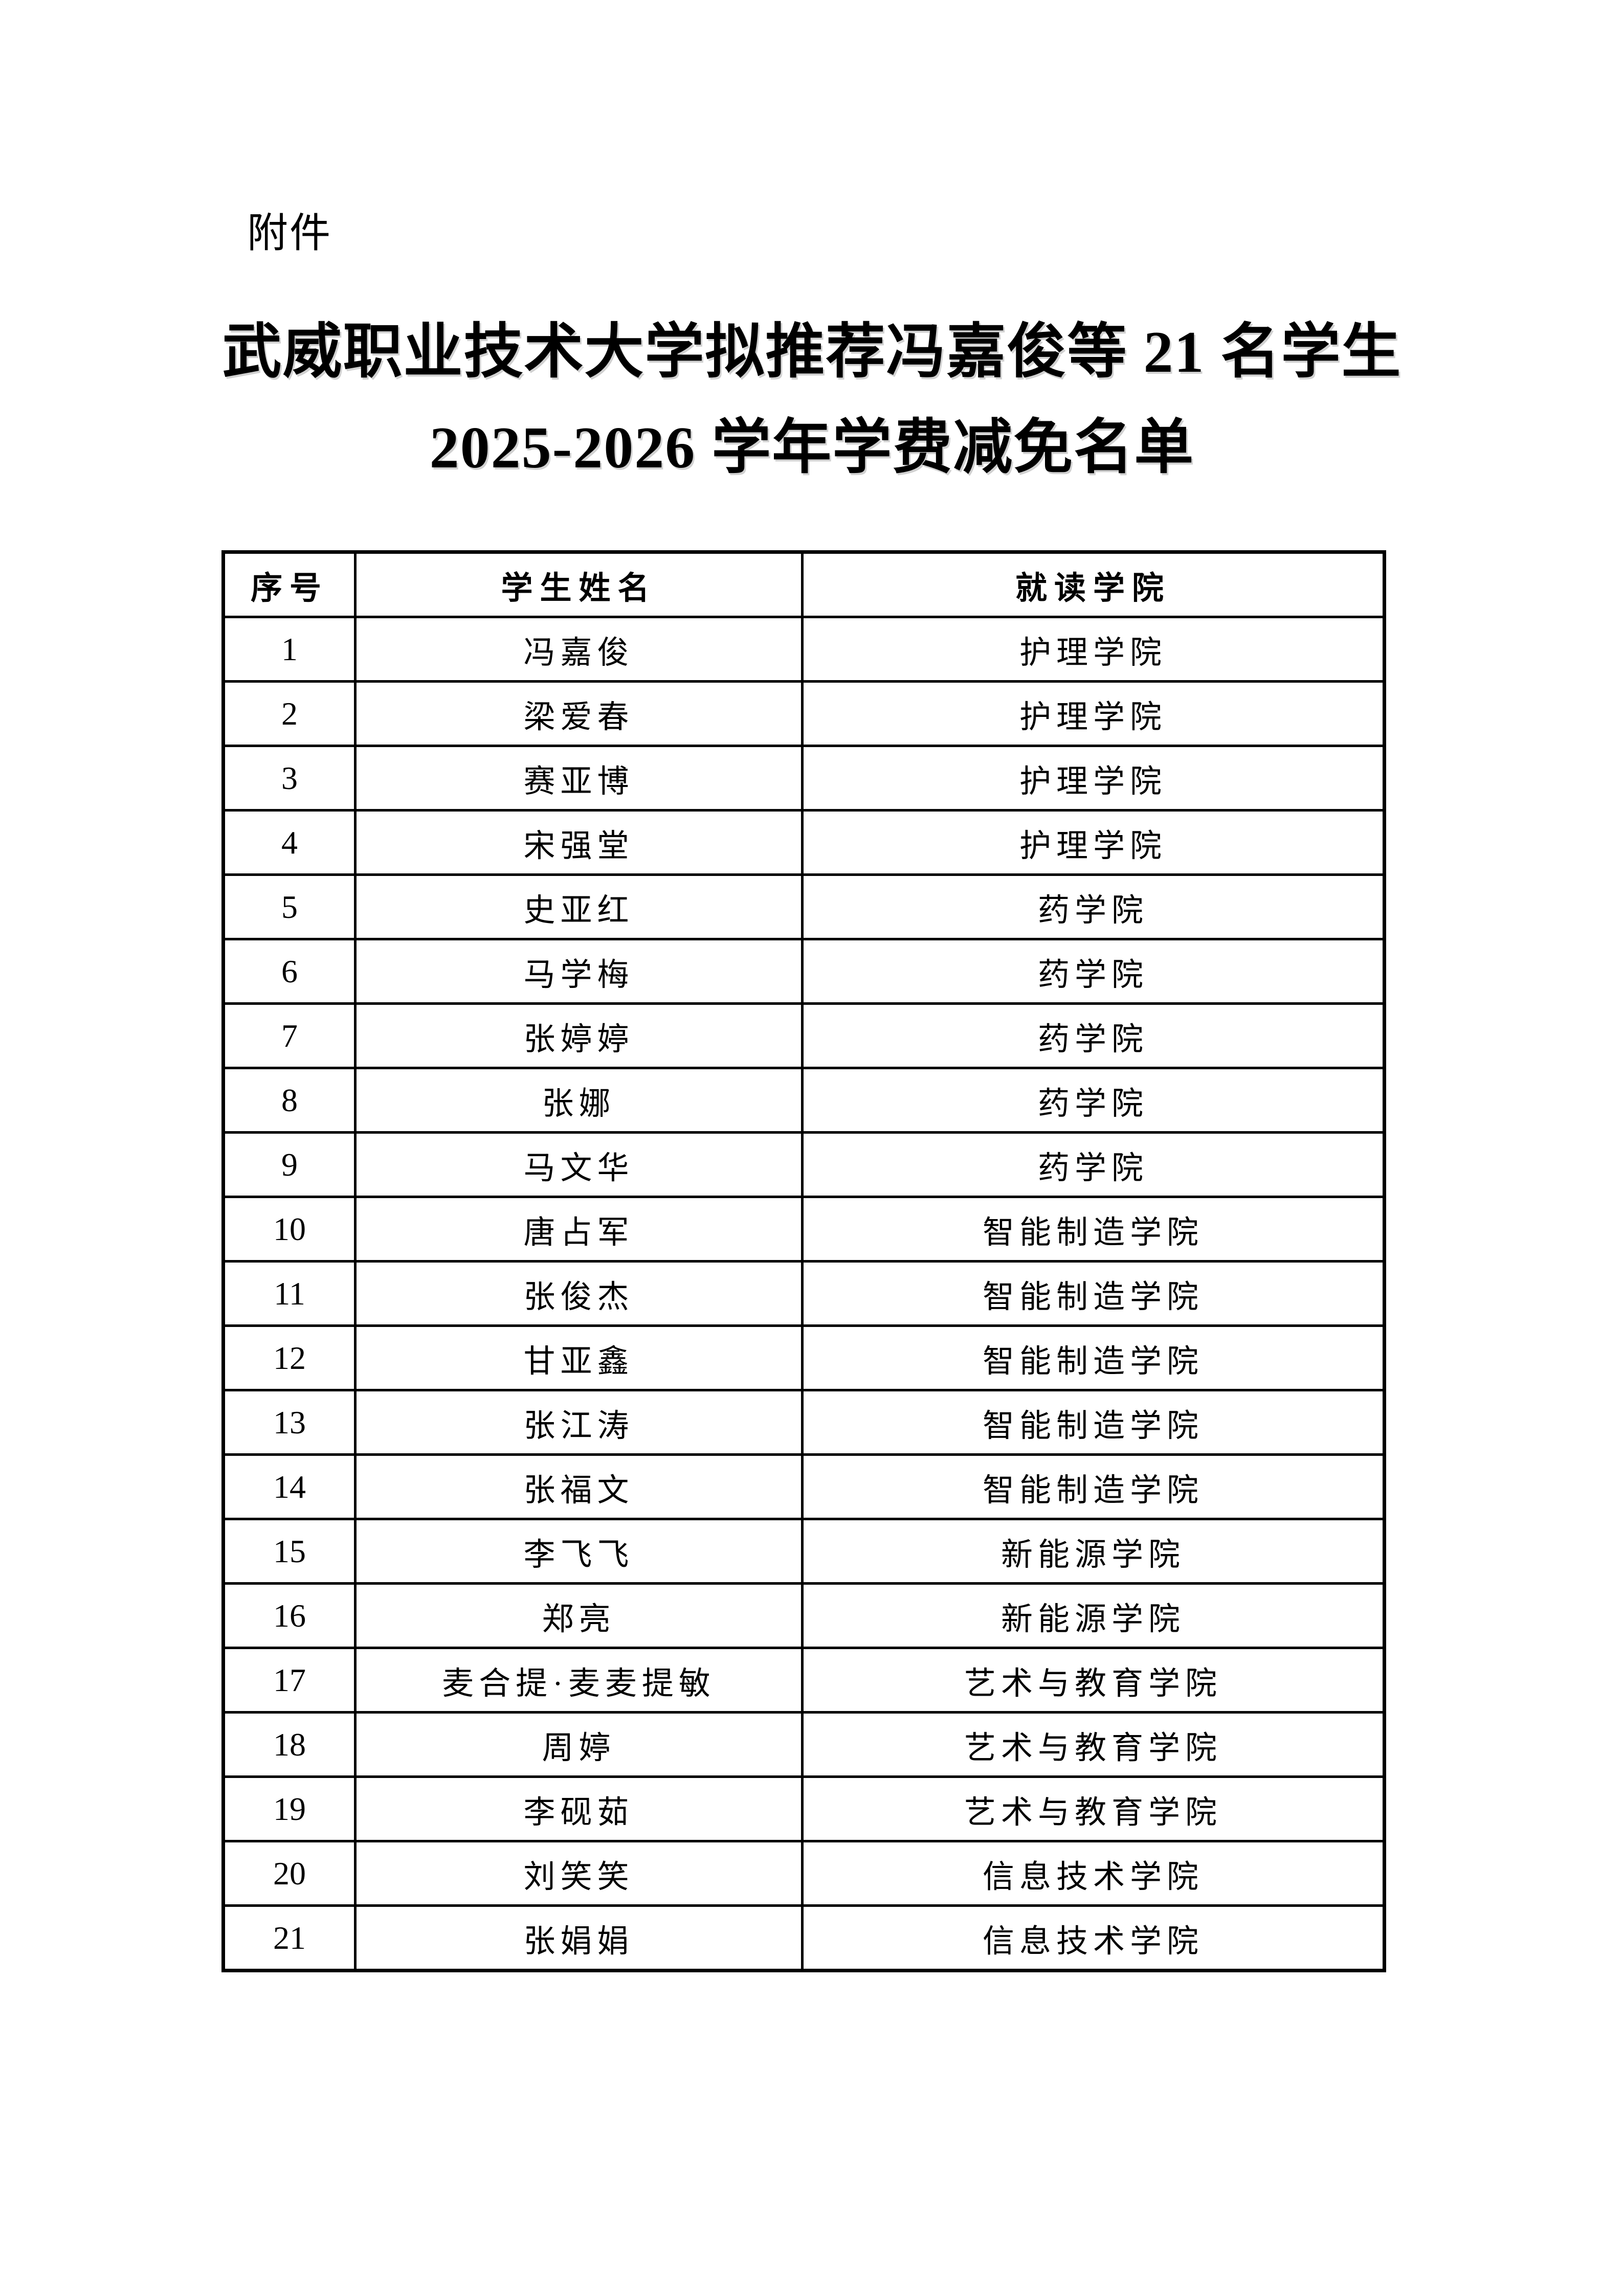 This screenshot has width=1624, height=2296. What do you see at coordinates (579, 1552) in the screenshot?
I see `student-name-cell: 李飞飞` at bounding box center [579, 1552].